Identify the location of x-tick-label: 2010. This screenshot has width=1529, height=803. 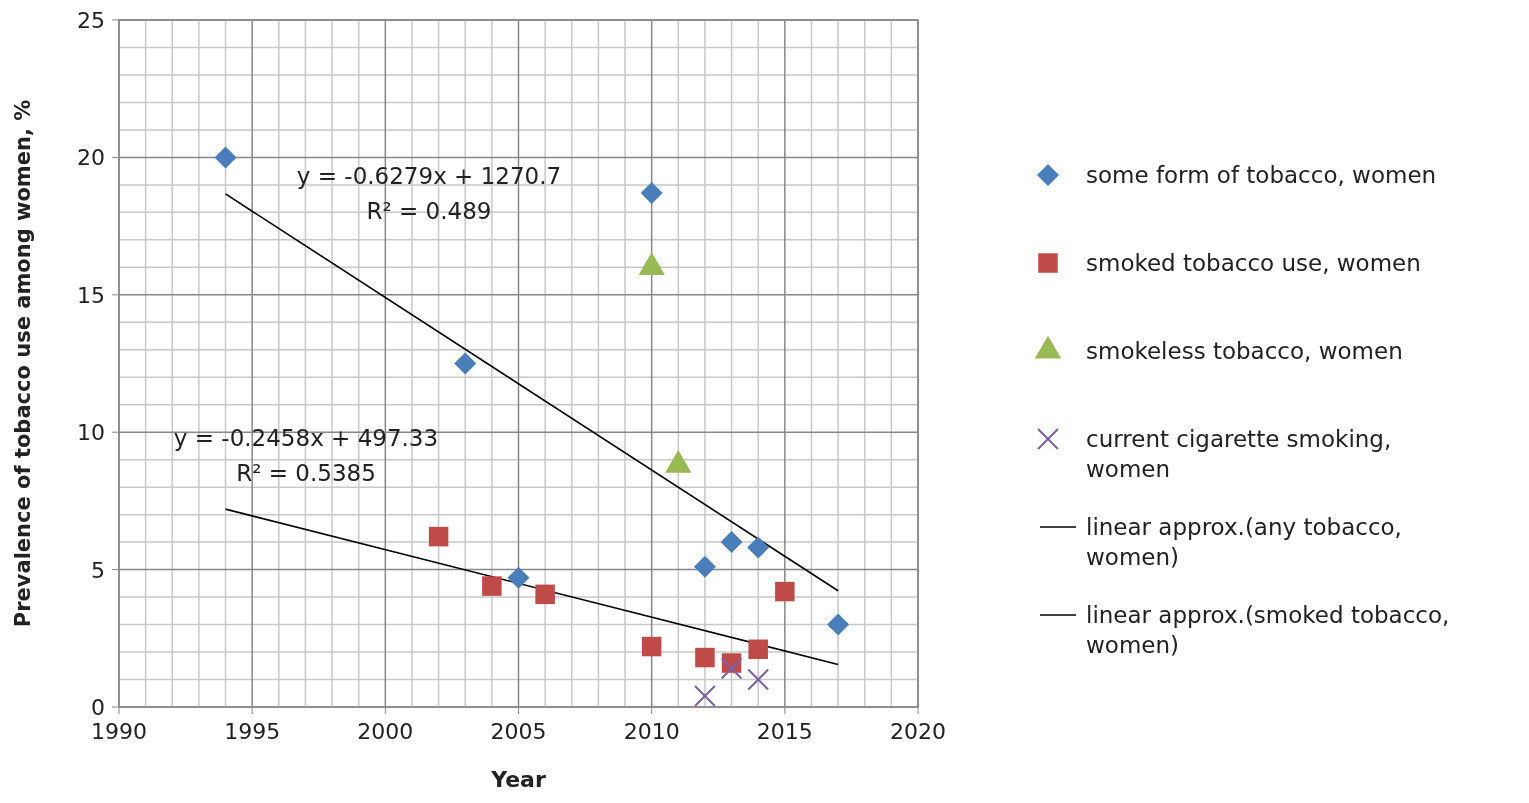
(651, 731).